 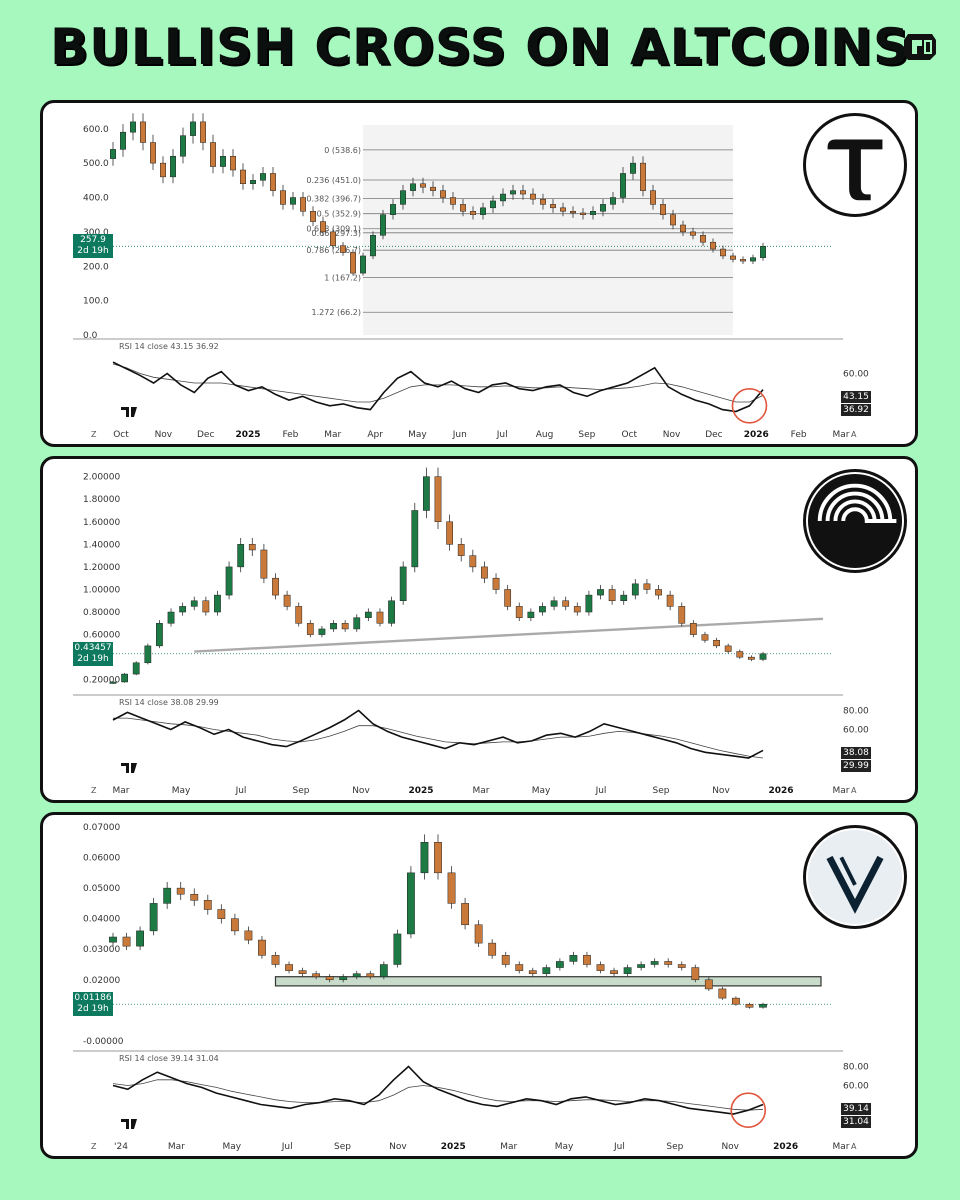 I want to click on y-tick-label: 0.60000, so click(x=101, y=636).